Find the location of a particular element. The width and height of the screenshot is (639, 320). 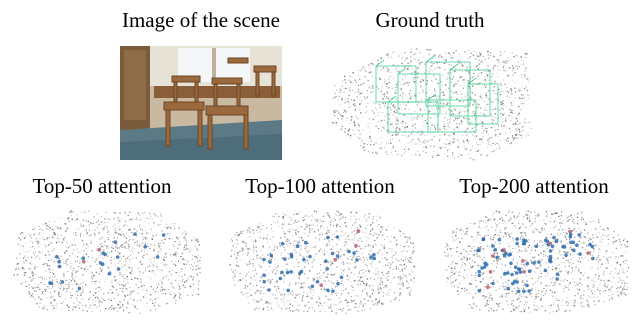

ground-truth-boxes is located at coordinates (437, 94).